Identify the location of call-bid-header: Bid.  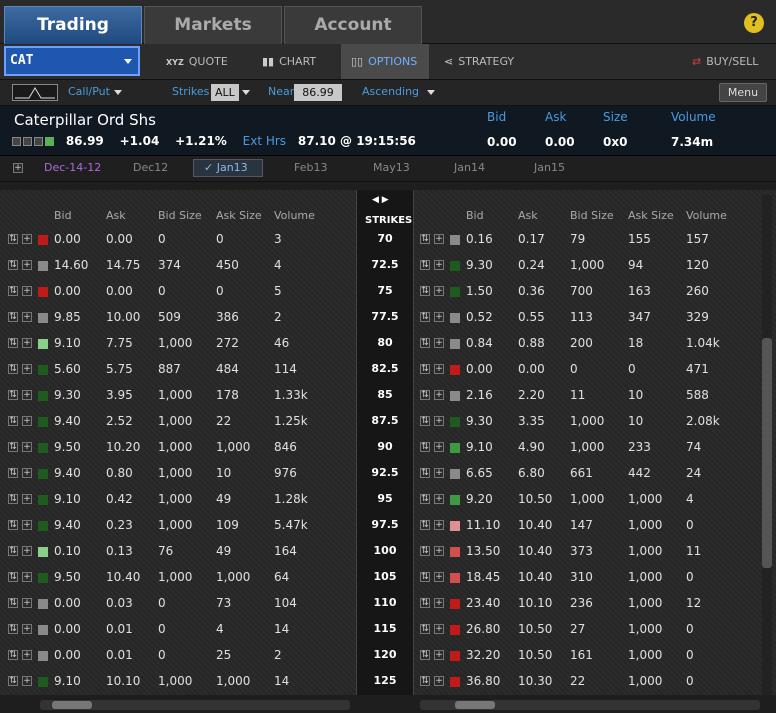
(63, 215).